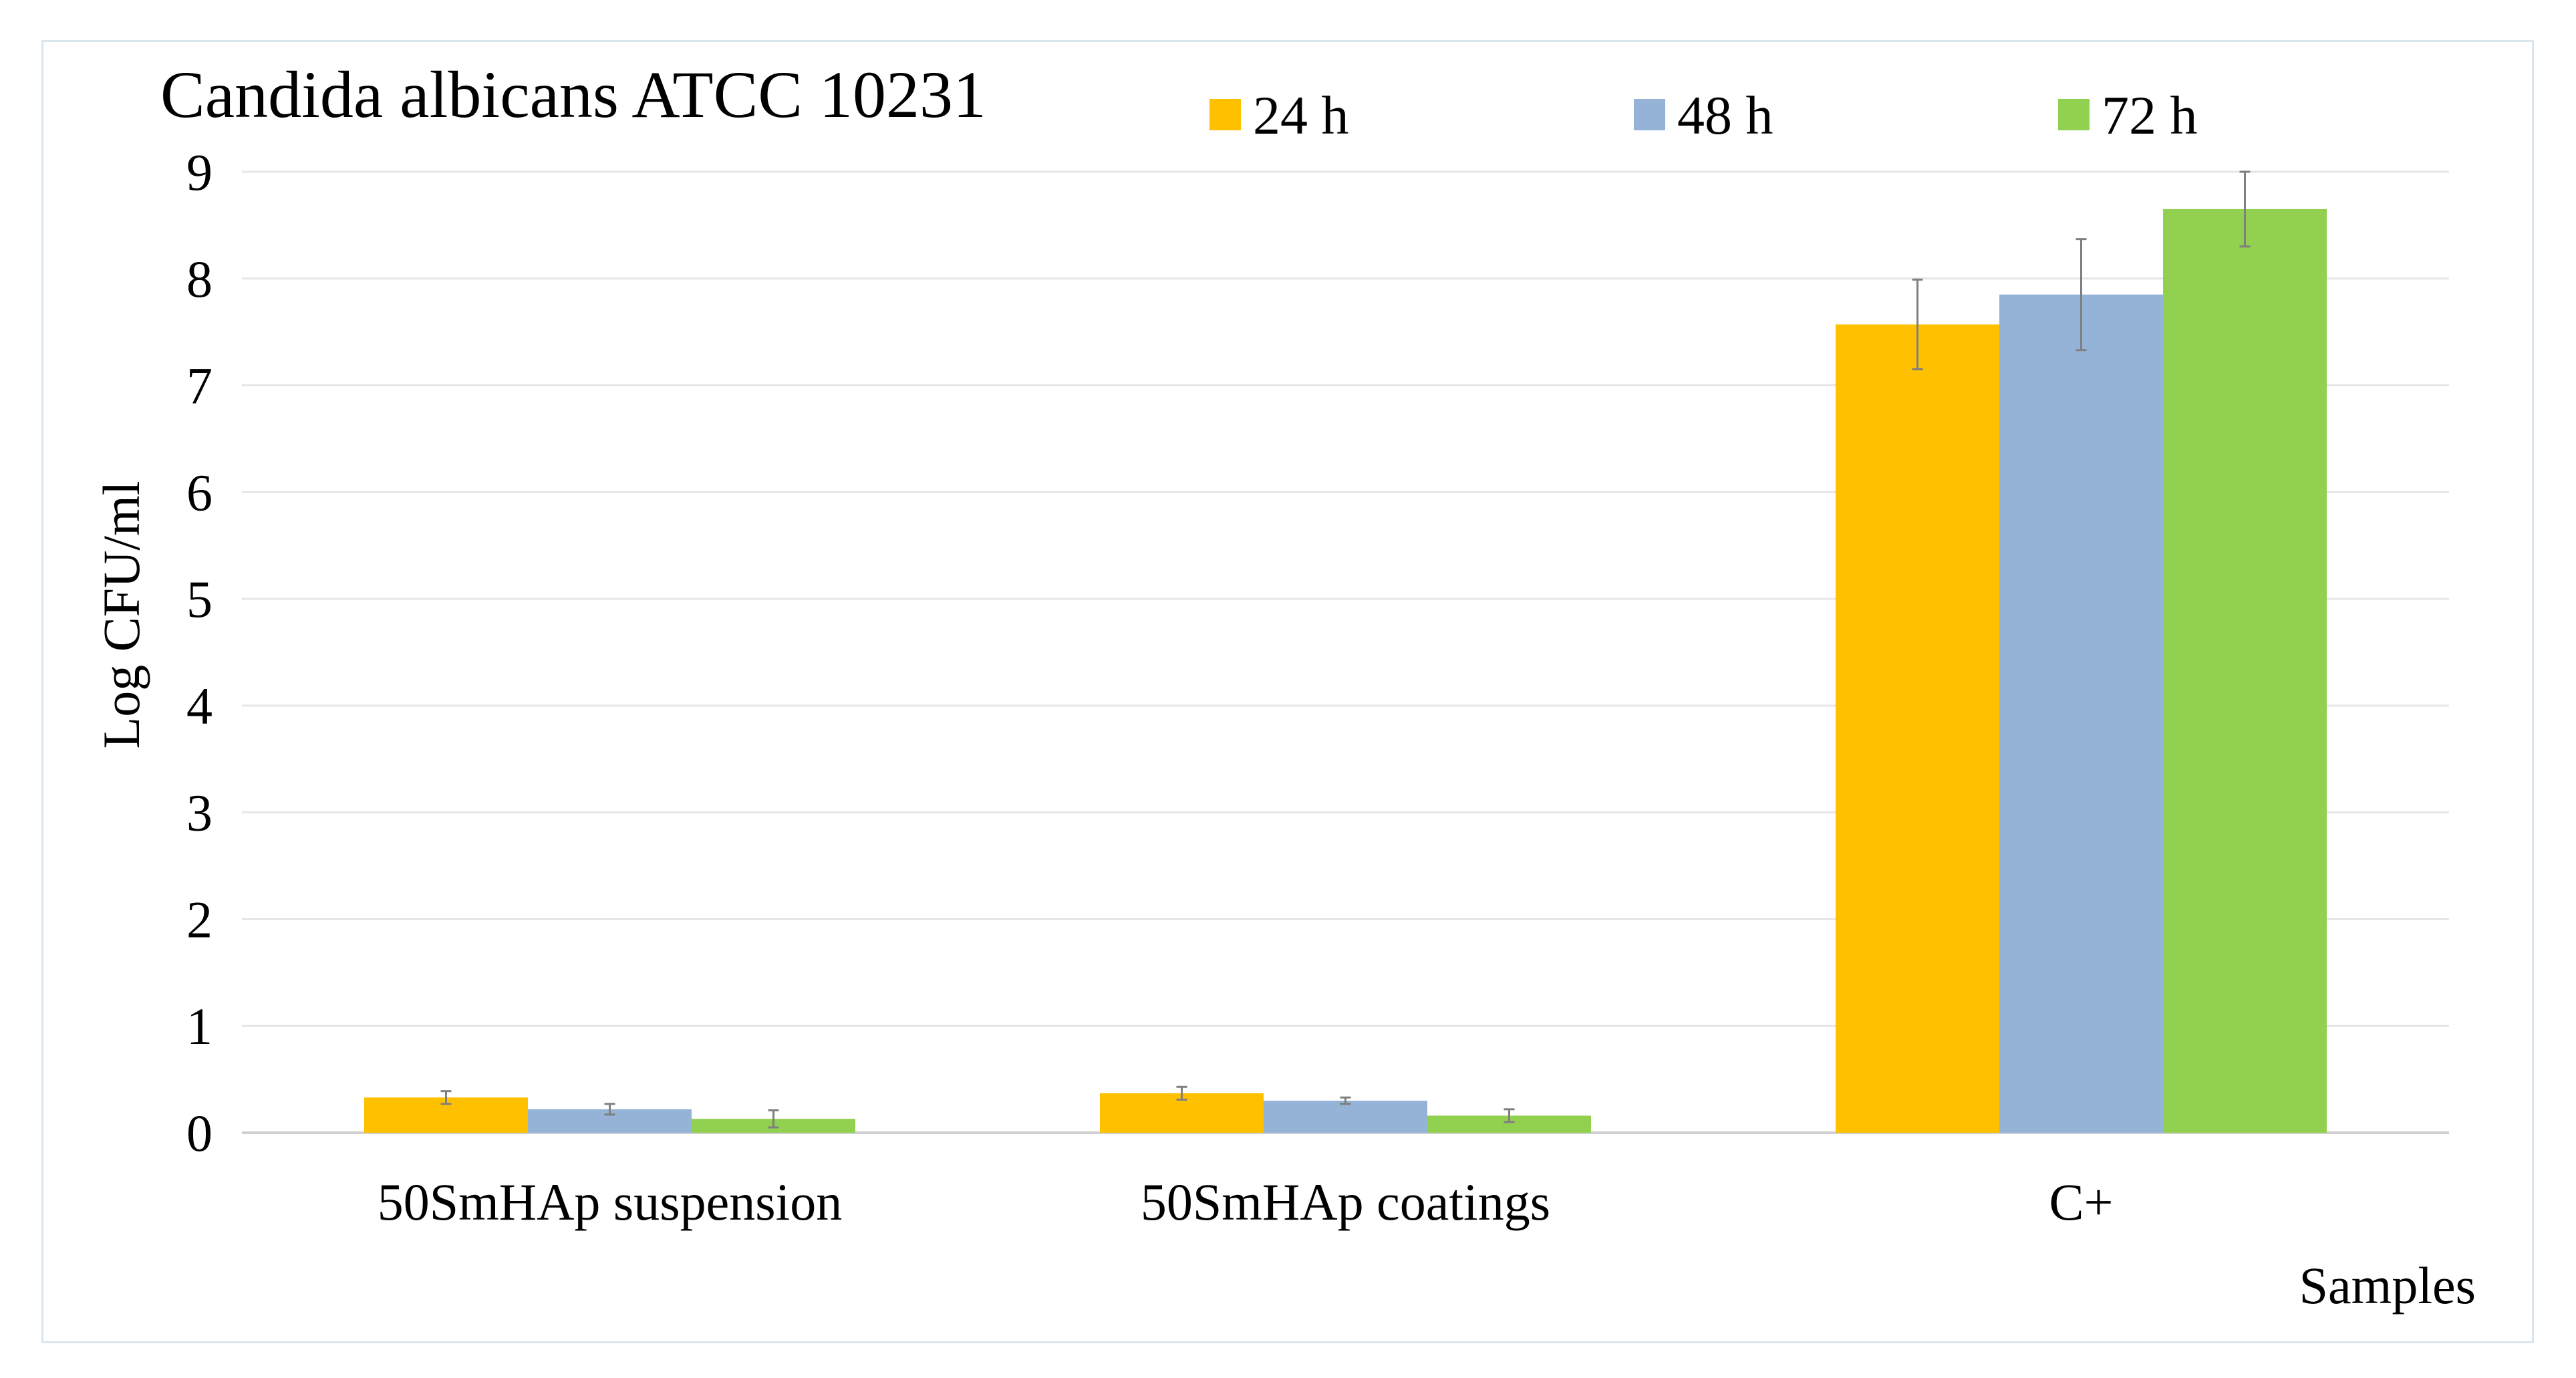  Describe the element at coordinates (121, 615) in the screenshot. I see `y-axis-label: Log CFU/ml` at that location.